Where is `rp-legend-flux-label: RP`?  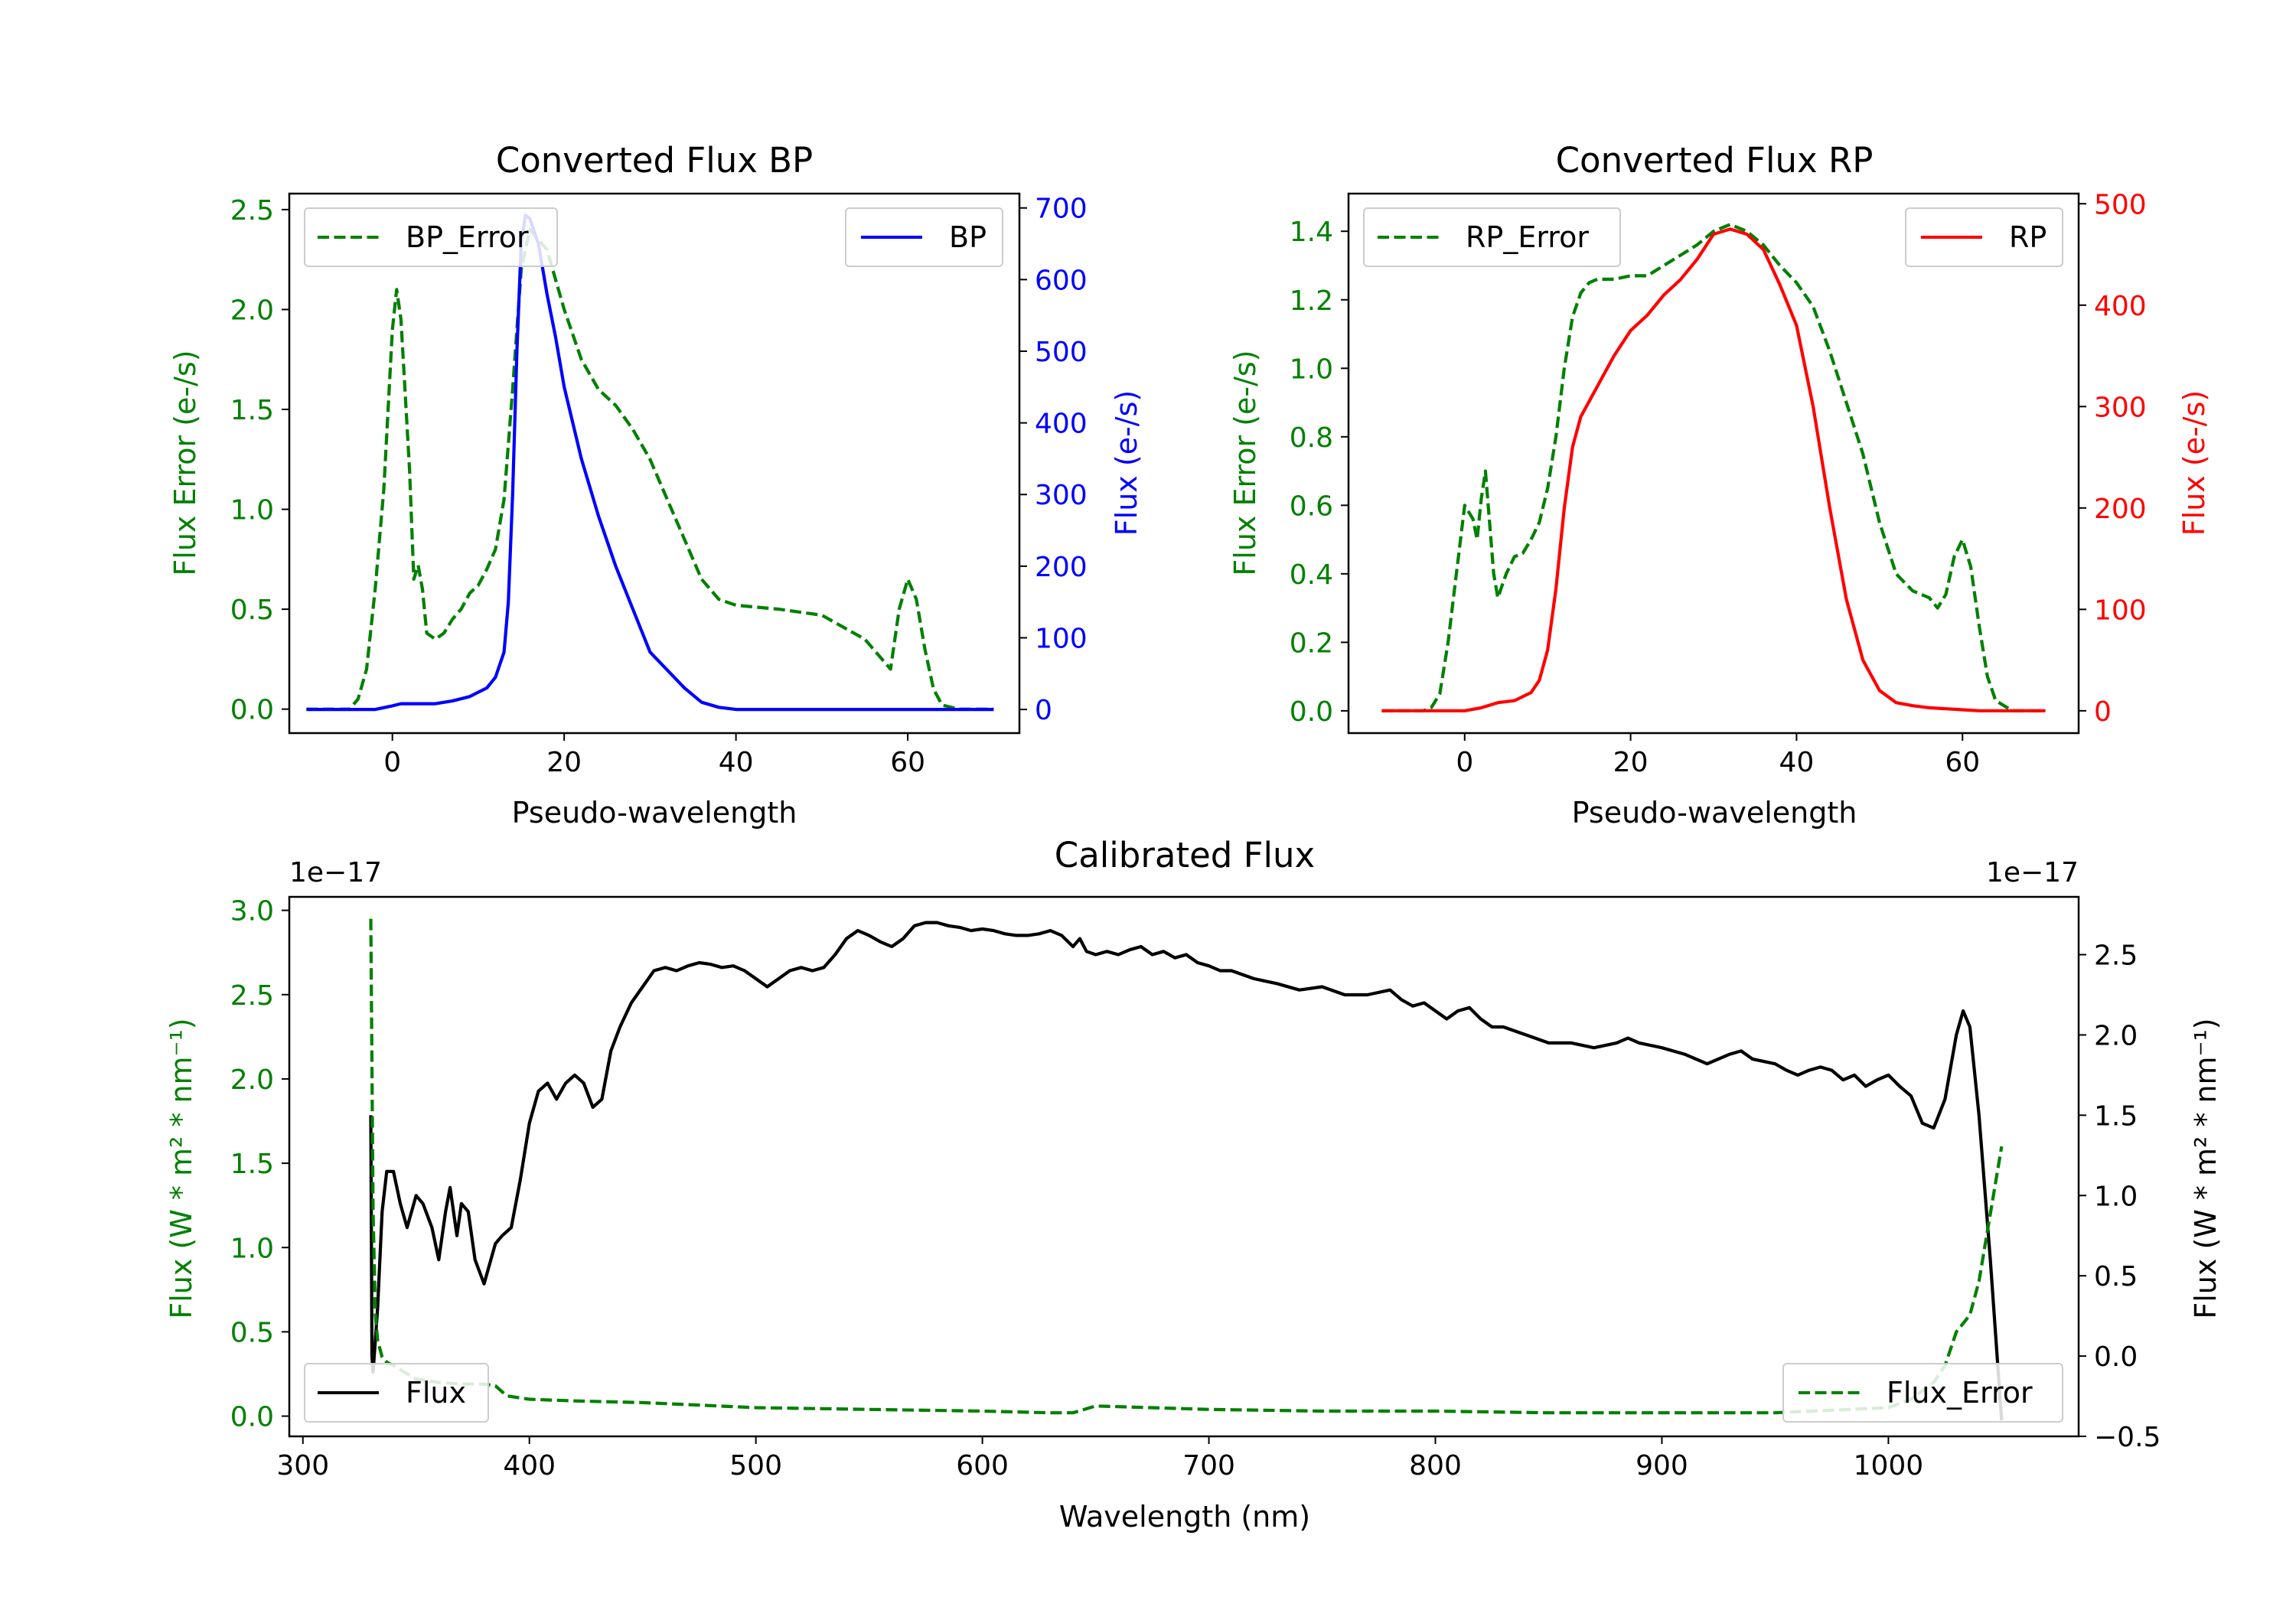 rp-legend-flux-label: RP is located at coordinates (2028, 237).